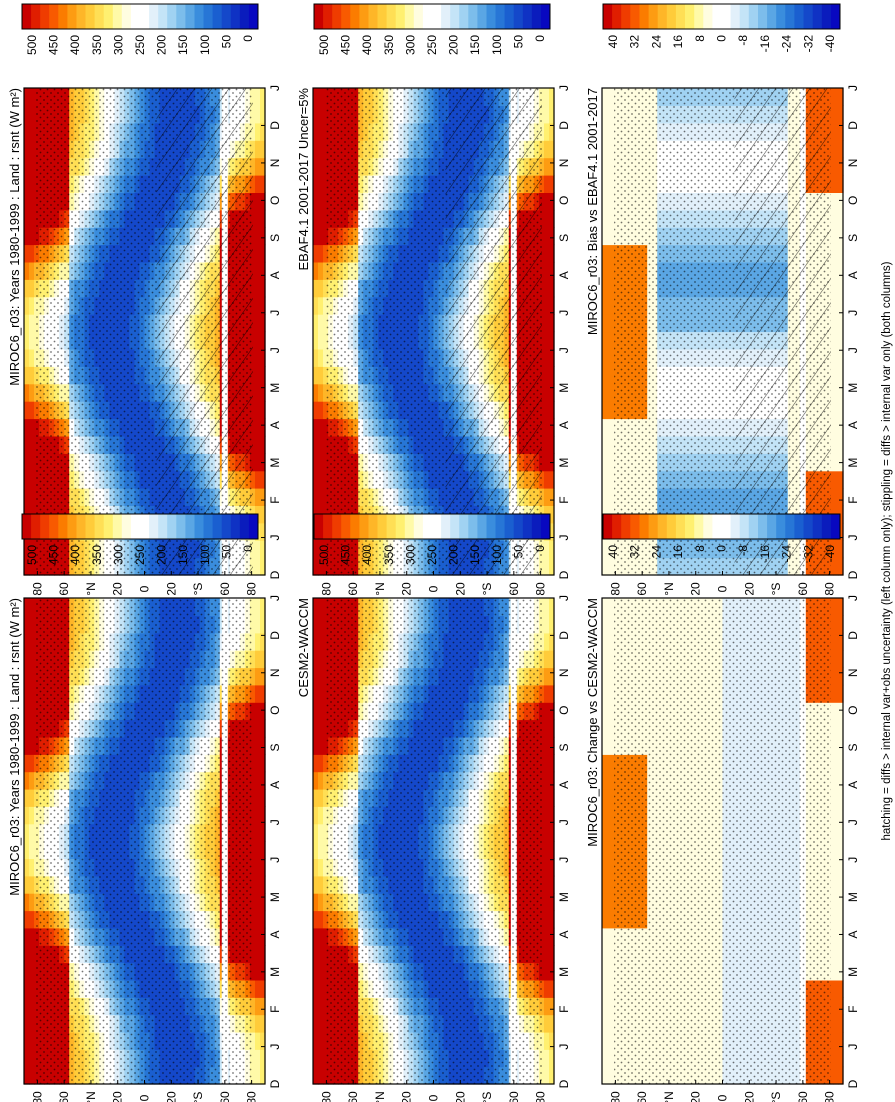 This screenshot has width=895, height=1102. What do you see at coordinates (275, 238) in the screenshot?
I see `month-tick-label: S` at bounding box center [275, 238].